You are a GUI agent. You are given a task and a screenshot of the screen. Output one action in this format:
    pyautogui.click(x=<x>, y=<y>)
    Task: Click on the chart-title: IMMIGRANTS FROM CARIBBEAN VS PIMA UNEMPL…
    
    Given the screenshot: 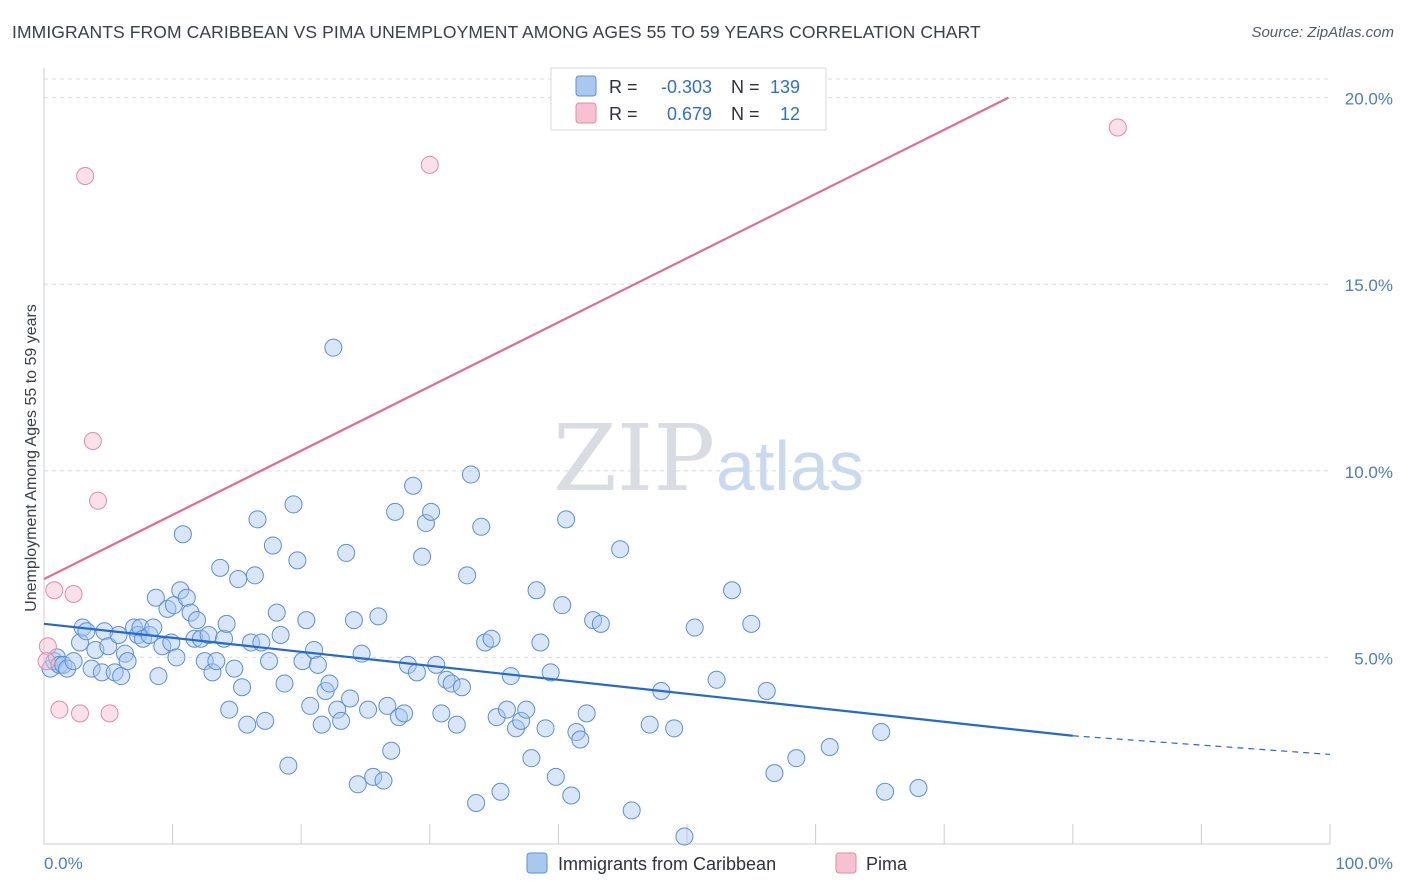 What is the action you would take?
    pyautogui.click(x=496, y=32)
    